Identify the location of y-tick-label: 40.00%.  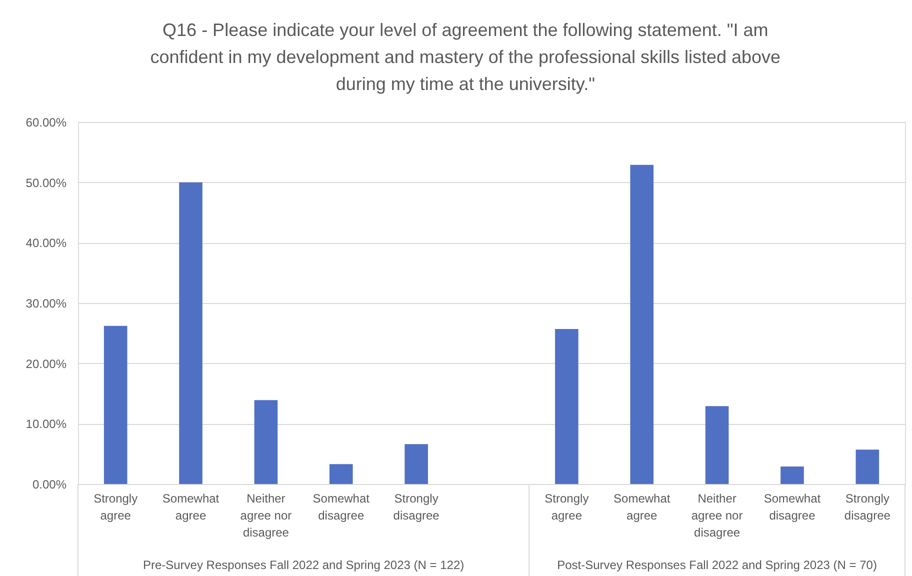
(46, 243).